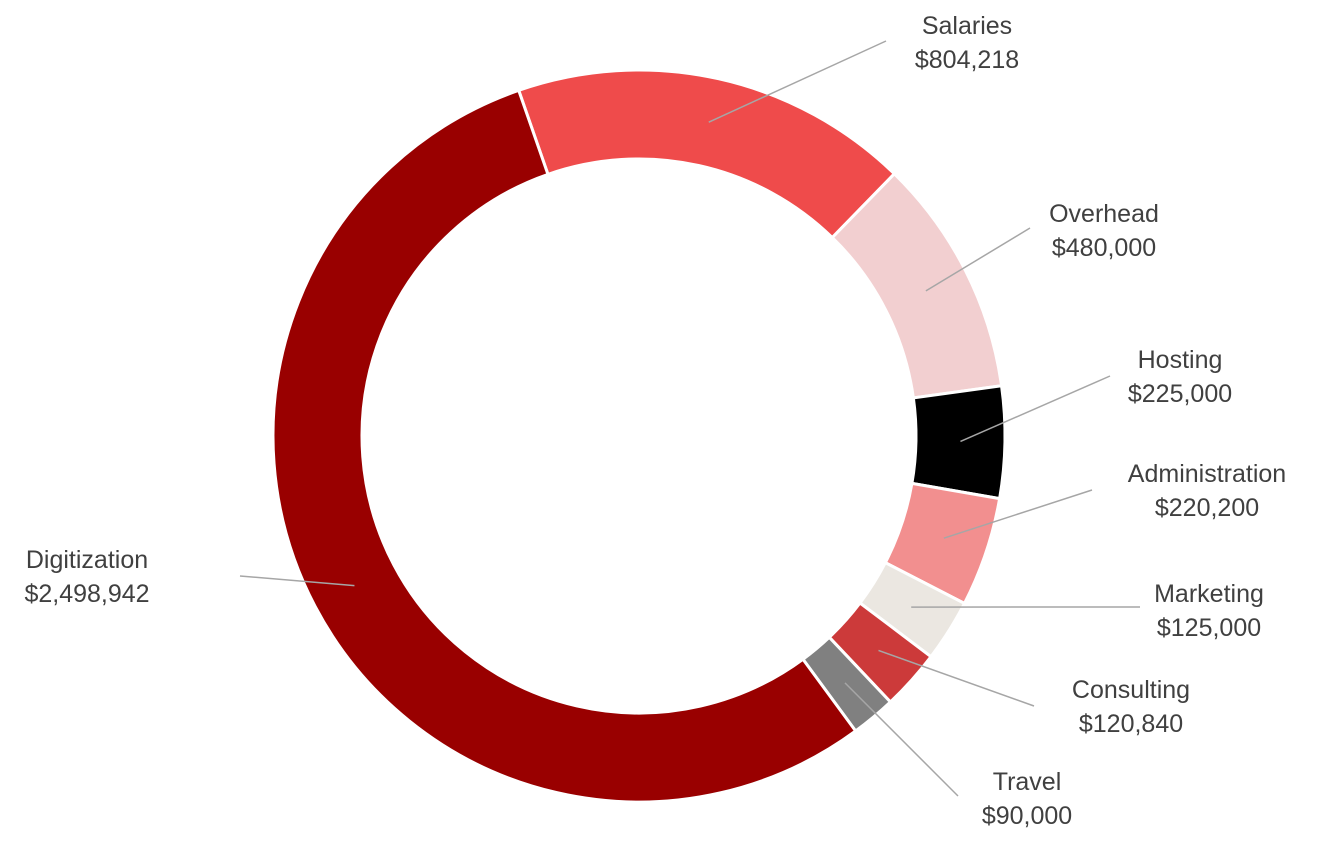 The height and width of the screenshot is (846, 1323). Describe the element at coordinates (706, 154) in the screenshot. I see `slice-salaries` at that location.